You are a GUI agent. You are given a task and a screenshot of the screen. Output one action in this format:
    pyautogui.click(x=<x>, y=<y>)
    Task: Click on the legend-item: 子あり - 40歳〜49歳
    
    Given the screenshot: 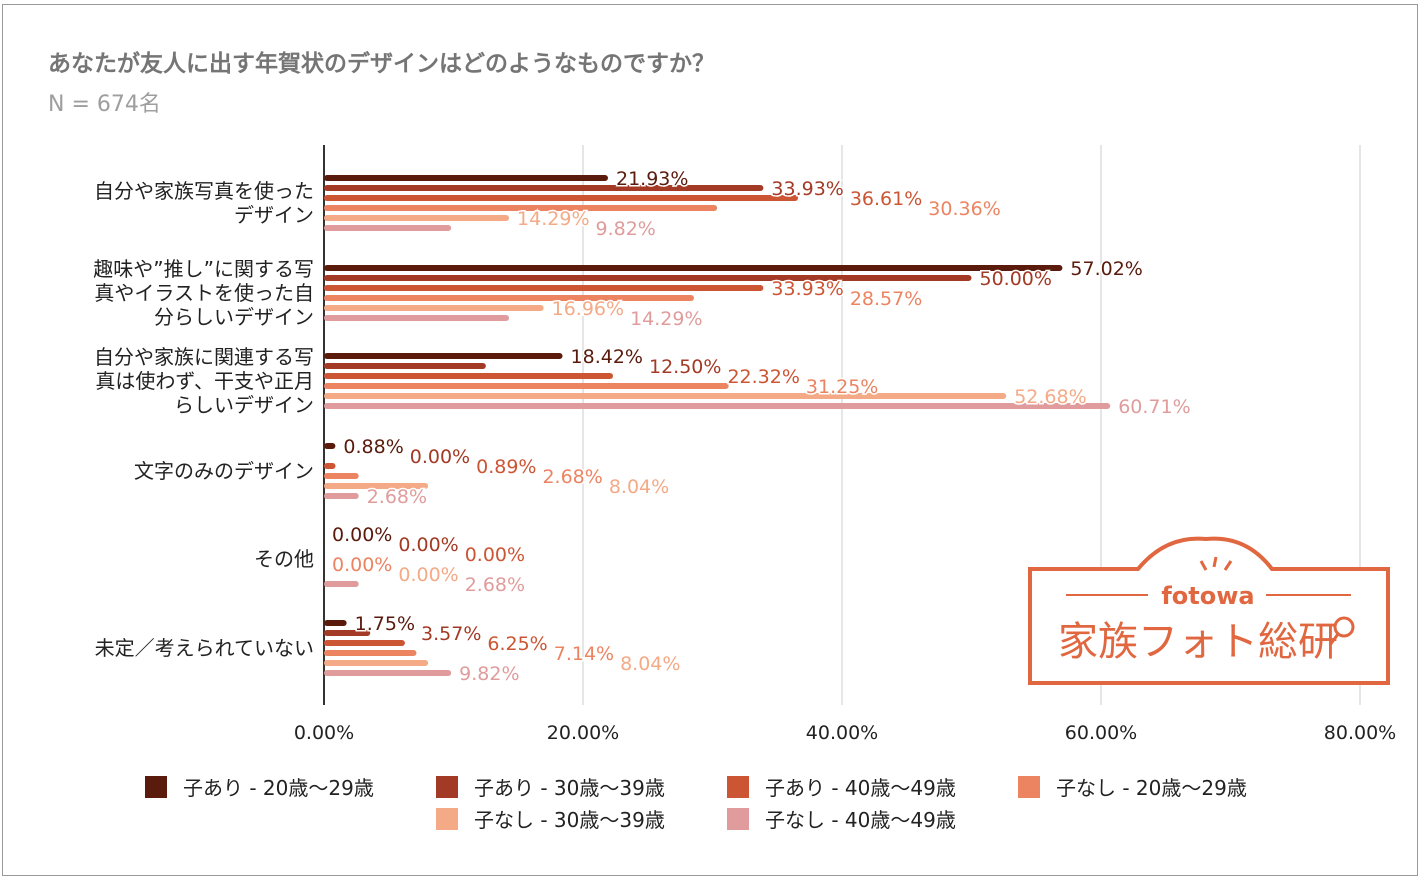 What is the action you would take?
    pyautogui.click(x=841, y=786)
    